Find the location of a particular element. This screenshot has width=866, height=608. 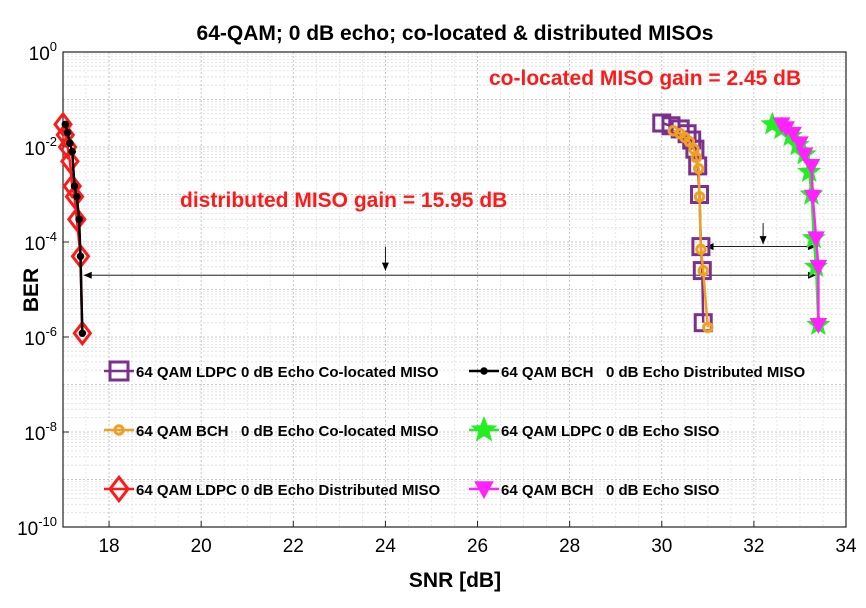

x-tick-label: 24 is located at coordinates (386, 546).